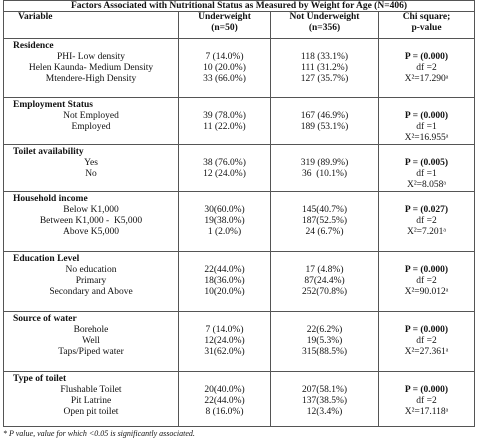  What do you see at coordinates (91, 57) in the screenshot?
I see `row-label: PHI- Low density` at bounding box center [91, 57].